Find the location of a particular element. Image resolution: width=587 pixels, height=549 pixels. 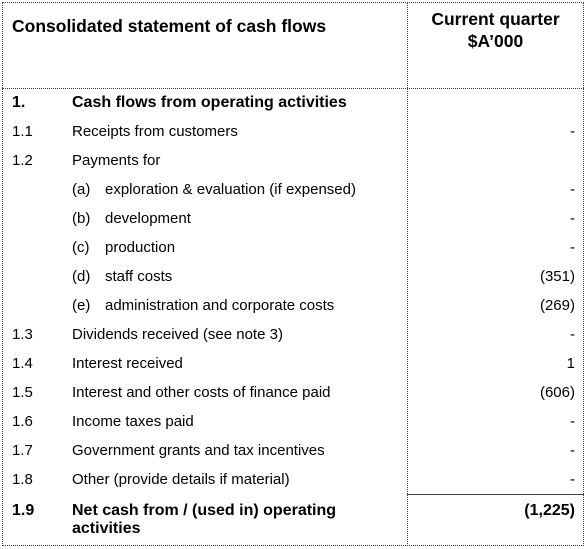

table-row: 1. Cash flows from operating activities is located at coordinates (293, 102).